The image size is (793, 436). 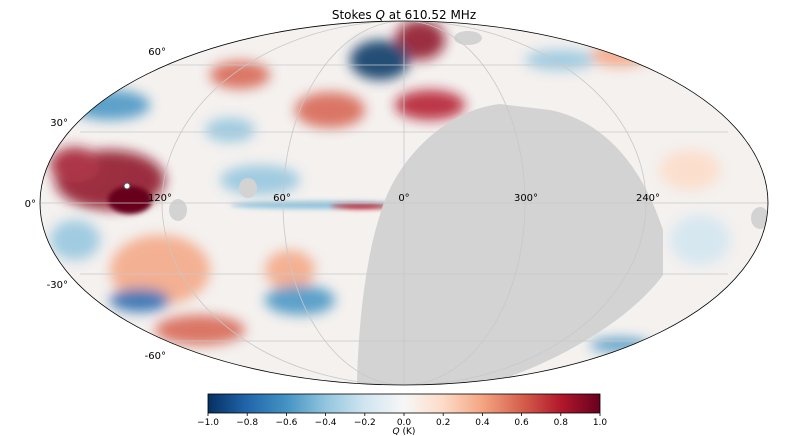 What do you see at coordinates (286, 423) in the screenshot?
I see `colorbar-tick-label: −0.6` at bounding box center [286, 423].